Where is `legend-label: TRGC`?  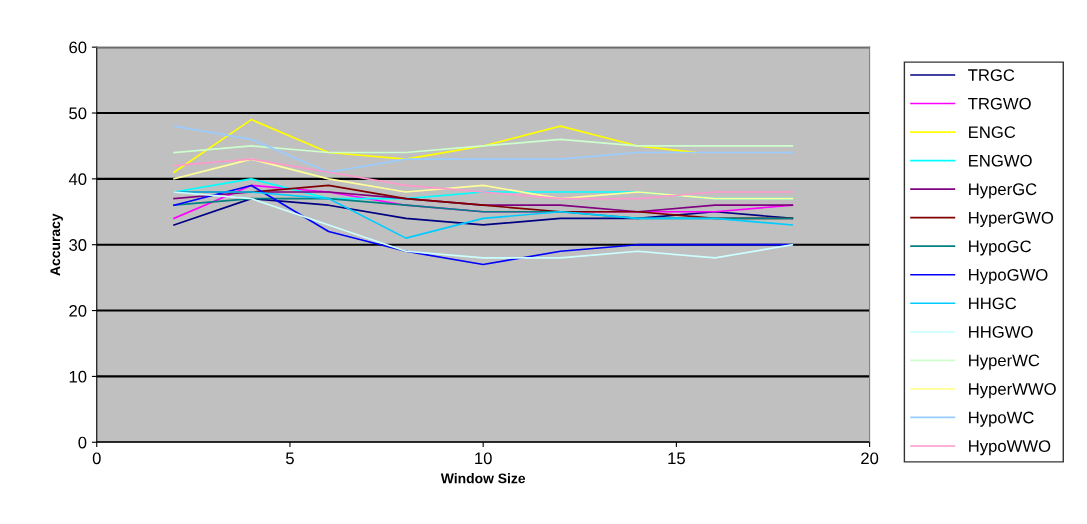 legend-label: TRGC is located at coordinates (991, 75).